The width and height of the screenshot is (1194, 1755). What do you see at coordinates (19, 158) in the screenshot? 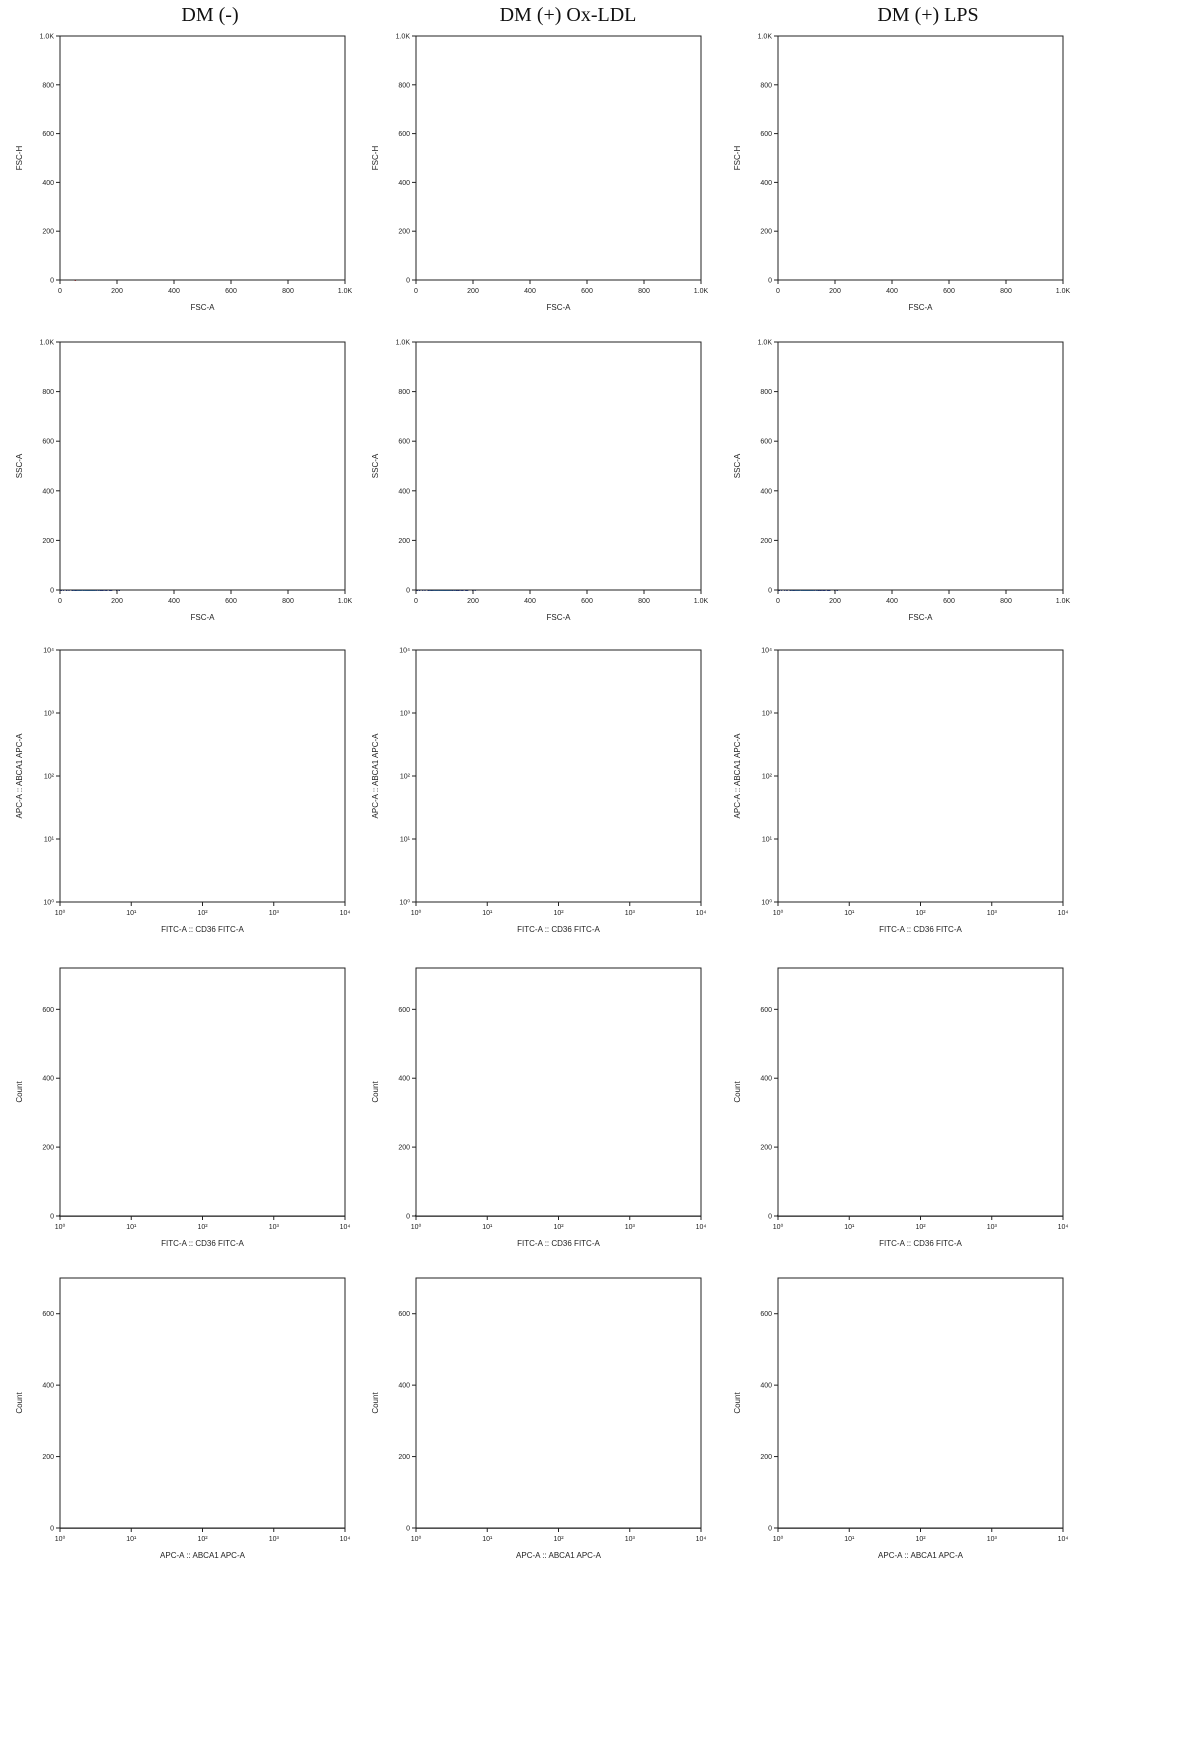
I see `y-axis-label: FSC-H` at bounding box center [19, 158].